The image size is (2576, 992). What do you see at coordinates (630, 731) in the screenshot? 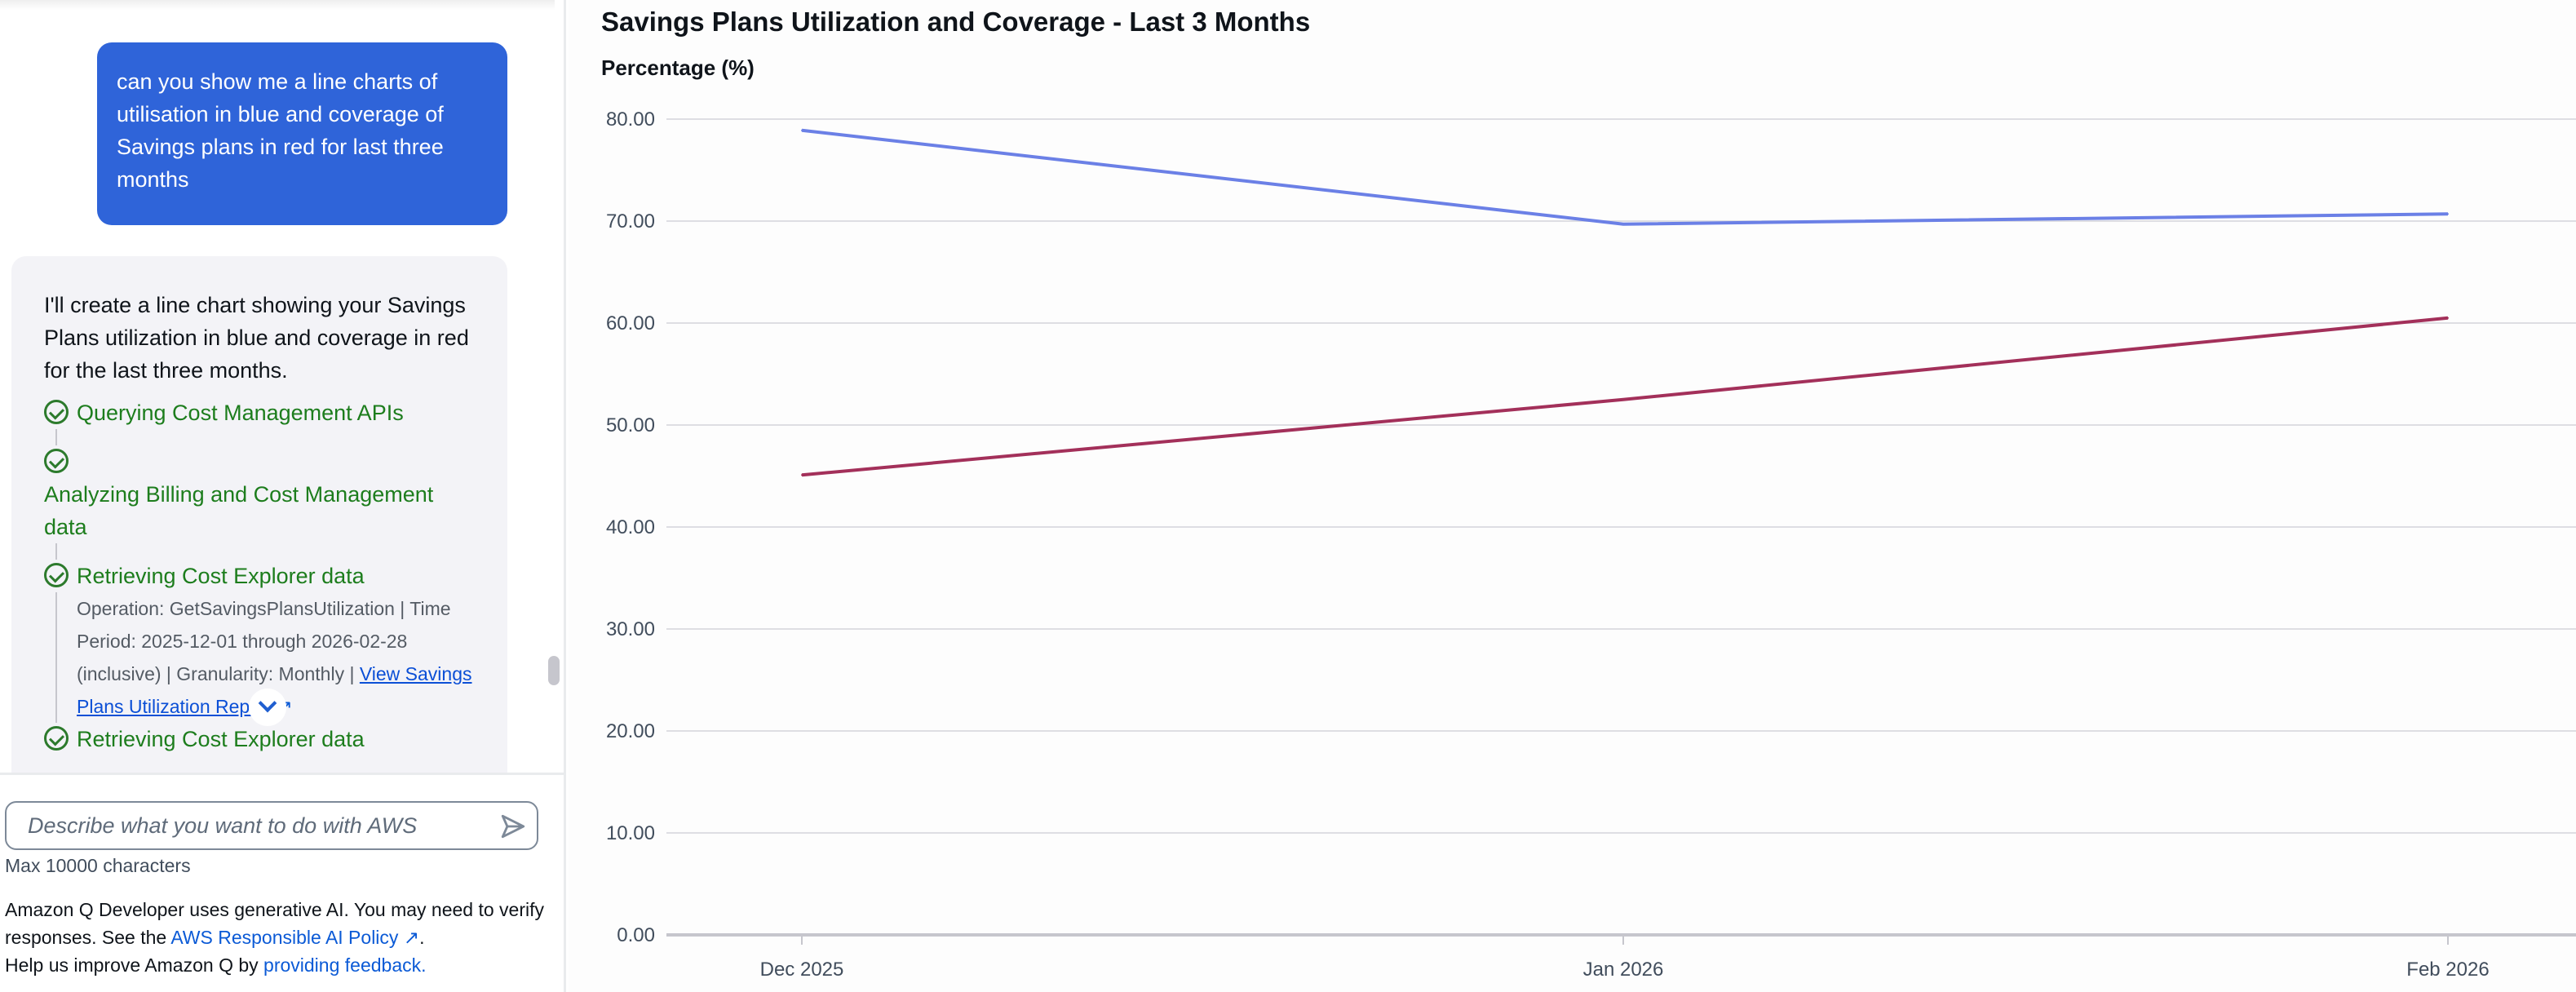
I see `y-tick-label: 20.00` at bounding box center [630, 731].